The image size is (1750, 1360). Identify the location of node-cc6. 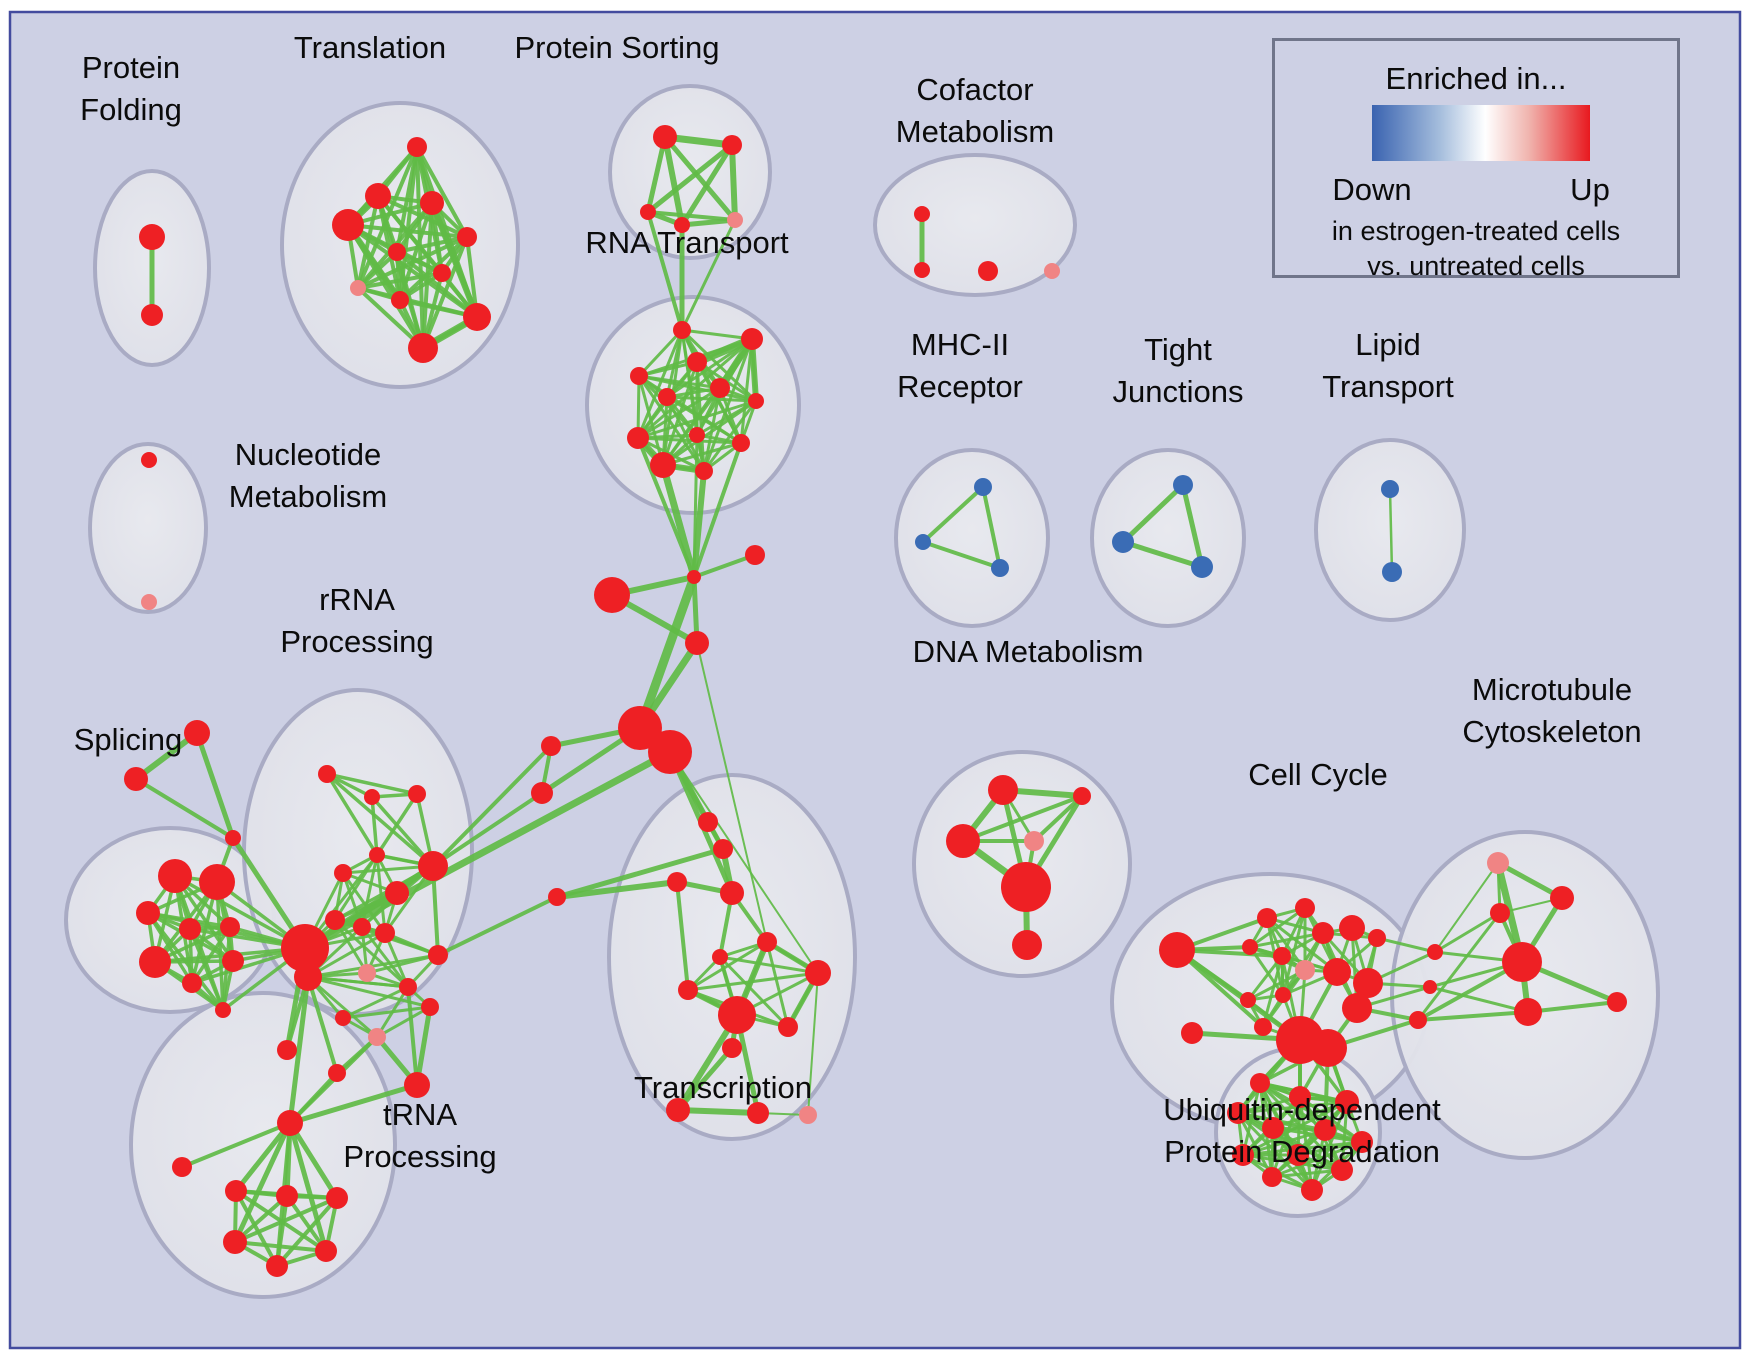
(1250, 947).